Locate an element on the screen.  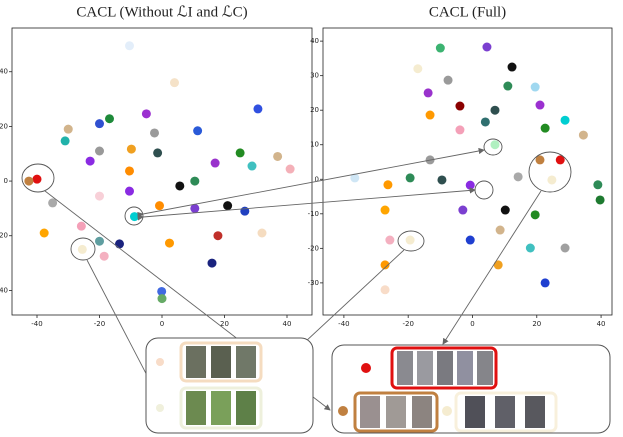
y-tick-label: 30 is located at coordinates (314, 76).